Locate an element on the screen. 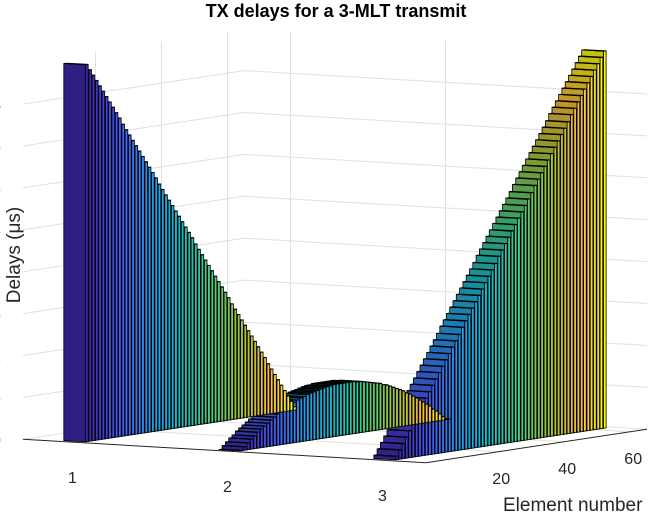 The image size is (666, 514). element-tick-label: 20 is located at coordinates (501, 479).